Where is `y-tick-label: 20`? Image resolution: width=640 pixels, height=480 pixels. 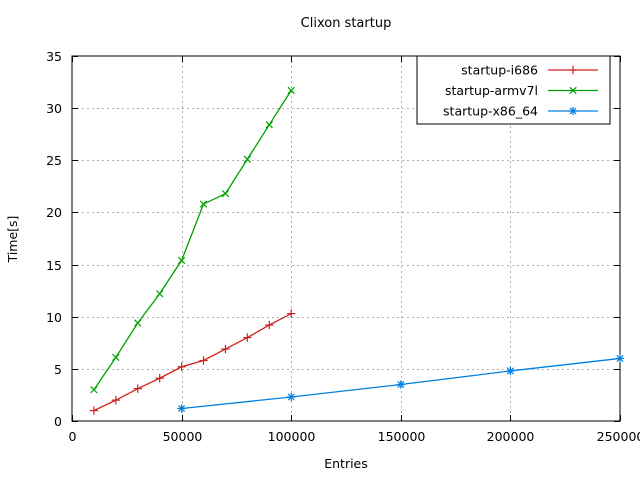 y-tick-label: 20 is located at coordinates (54, 212).